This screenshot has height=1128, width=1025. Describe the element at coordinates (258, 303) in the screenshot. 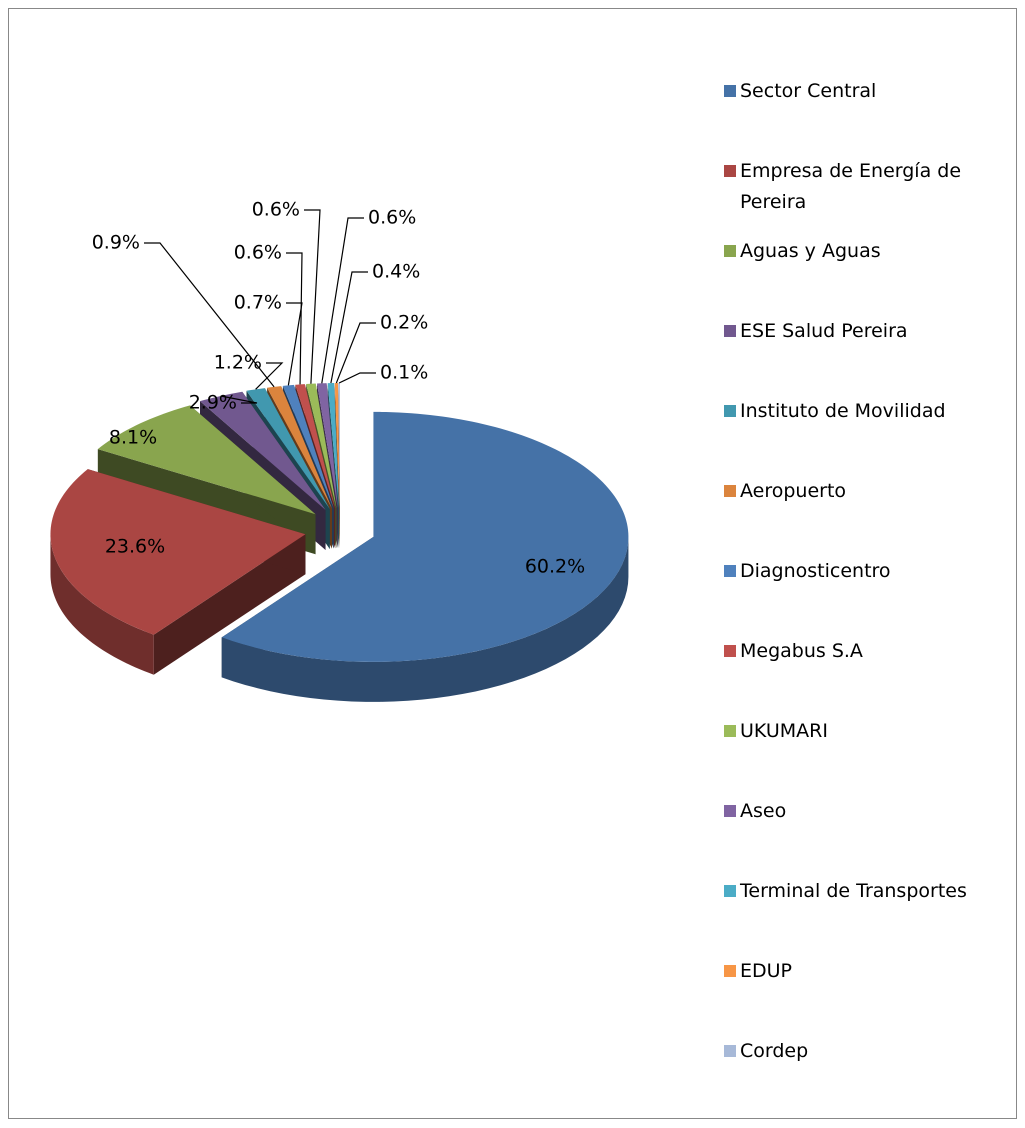

I see `data-label: 0.7%` at that location.